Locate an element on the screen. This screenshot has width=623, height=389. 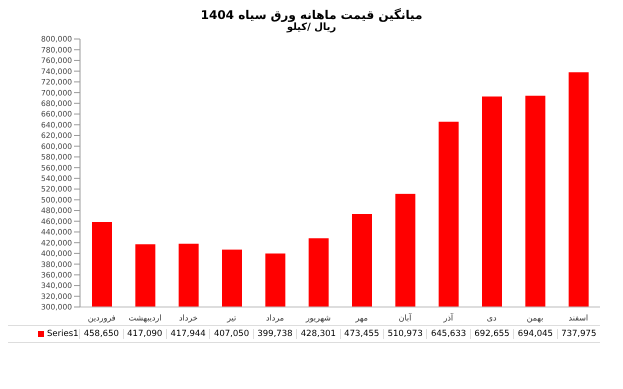
x-tick-label: مرداد is located at coordinates (275, 318).